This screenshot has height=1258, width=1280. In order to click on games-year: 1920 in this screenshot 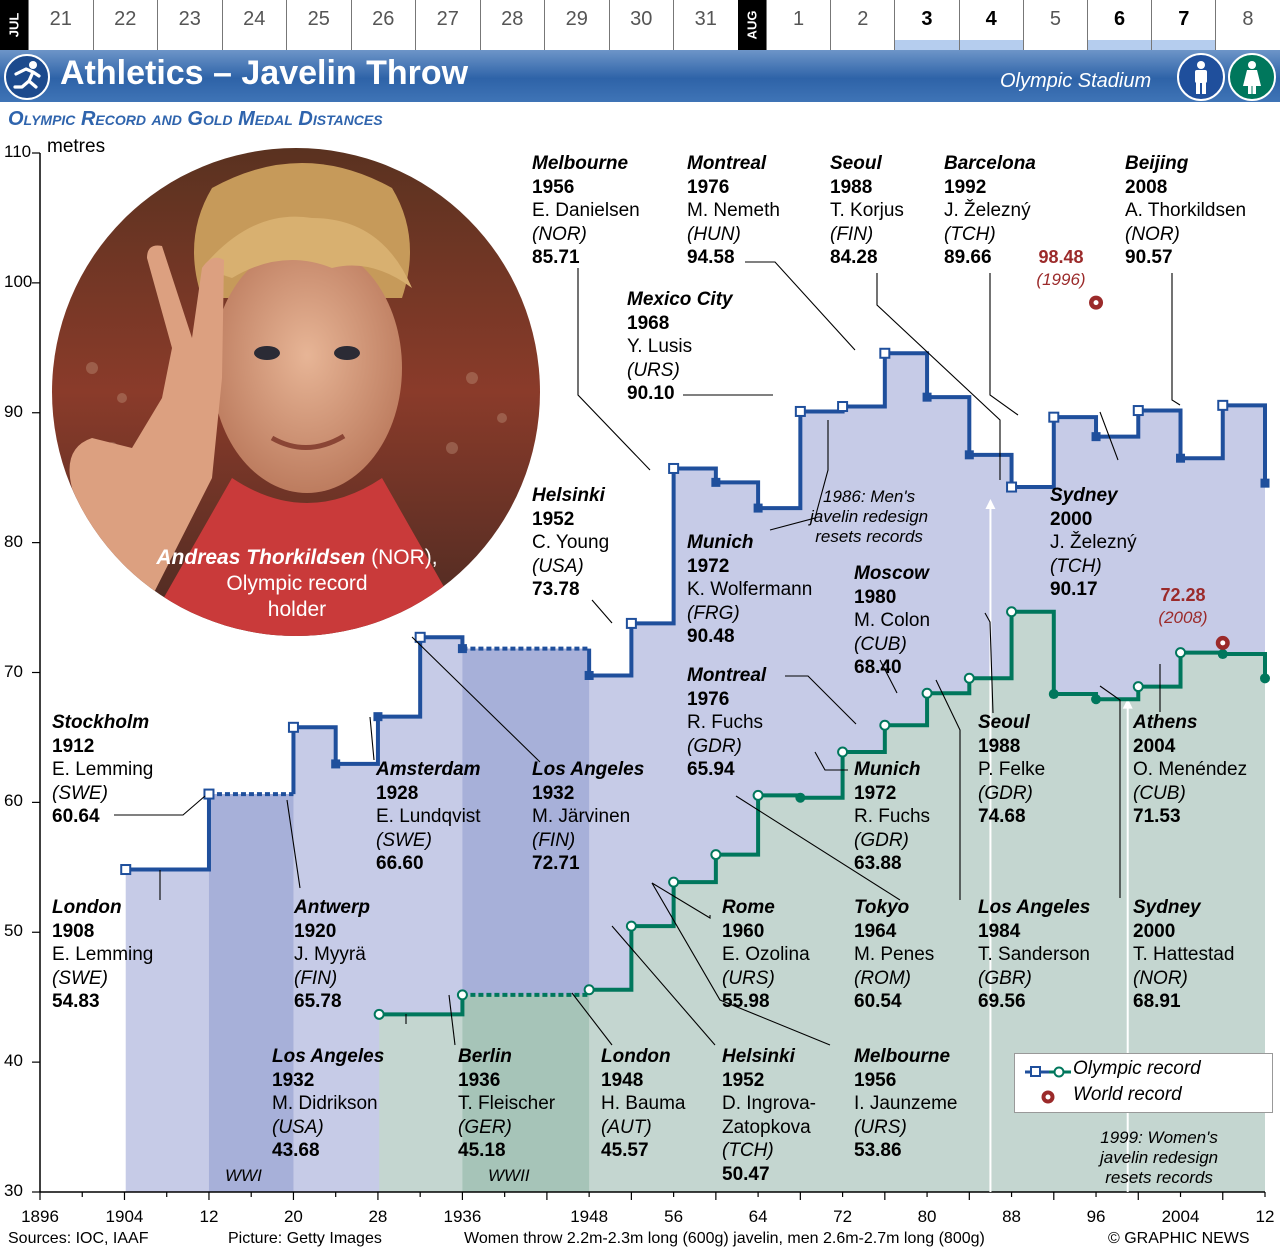, I will do `click(315, 931)`.